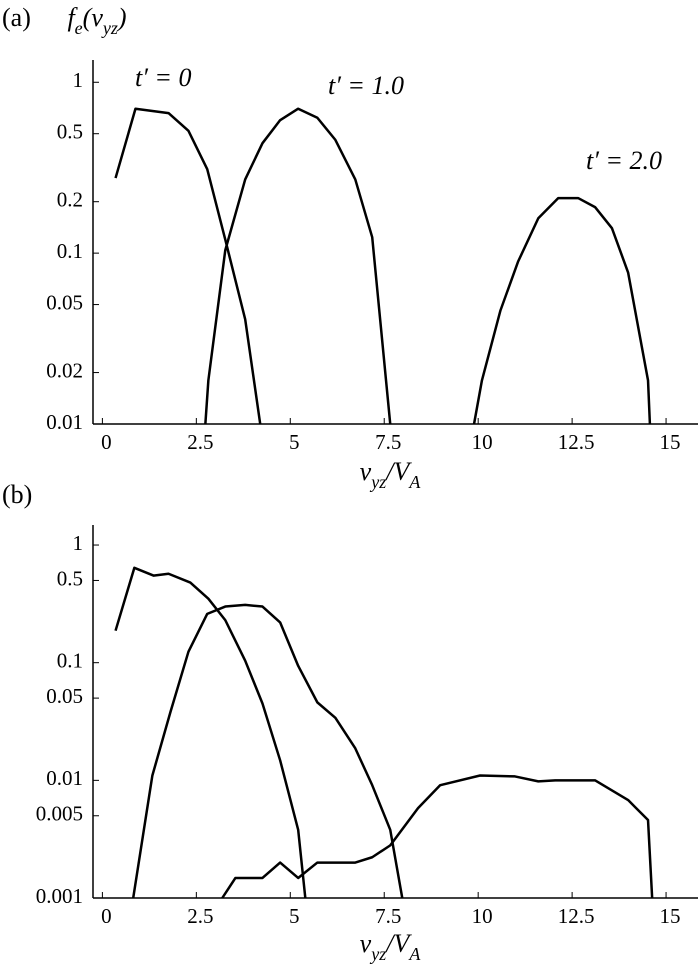 This screenshot has width=700, height=969. Describe the element at coordinates (624, 160) in the screenshot. I see `annotation: t′ = 2.0` at that location.